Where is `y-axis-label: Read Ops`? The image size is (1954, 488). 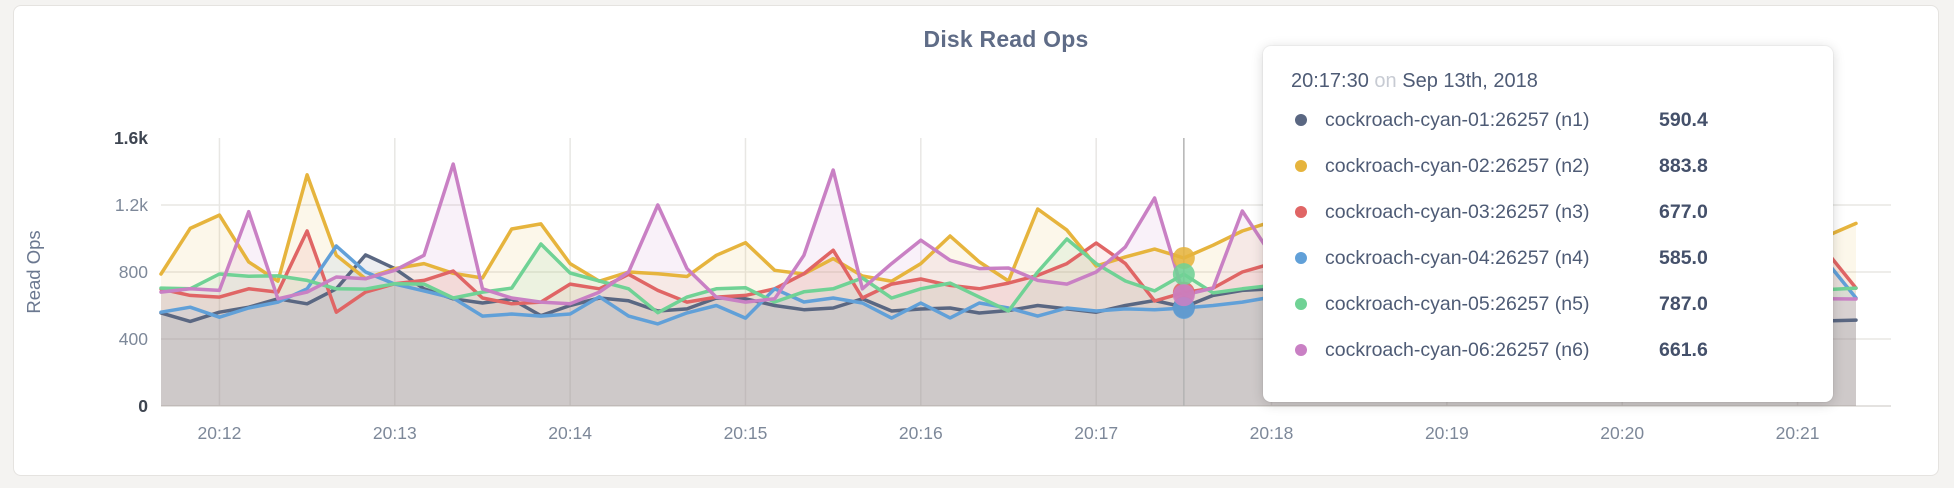 y-axis-label: Read Ops is located at coordinates (33, 271).